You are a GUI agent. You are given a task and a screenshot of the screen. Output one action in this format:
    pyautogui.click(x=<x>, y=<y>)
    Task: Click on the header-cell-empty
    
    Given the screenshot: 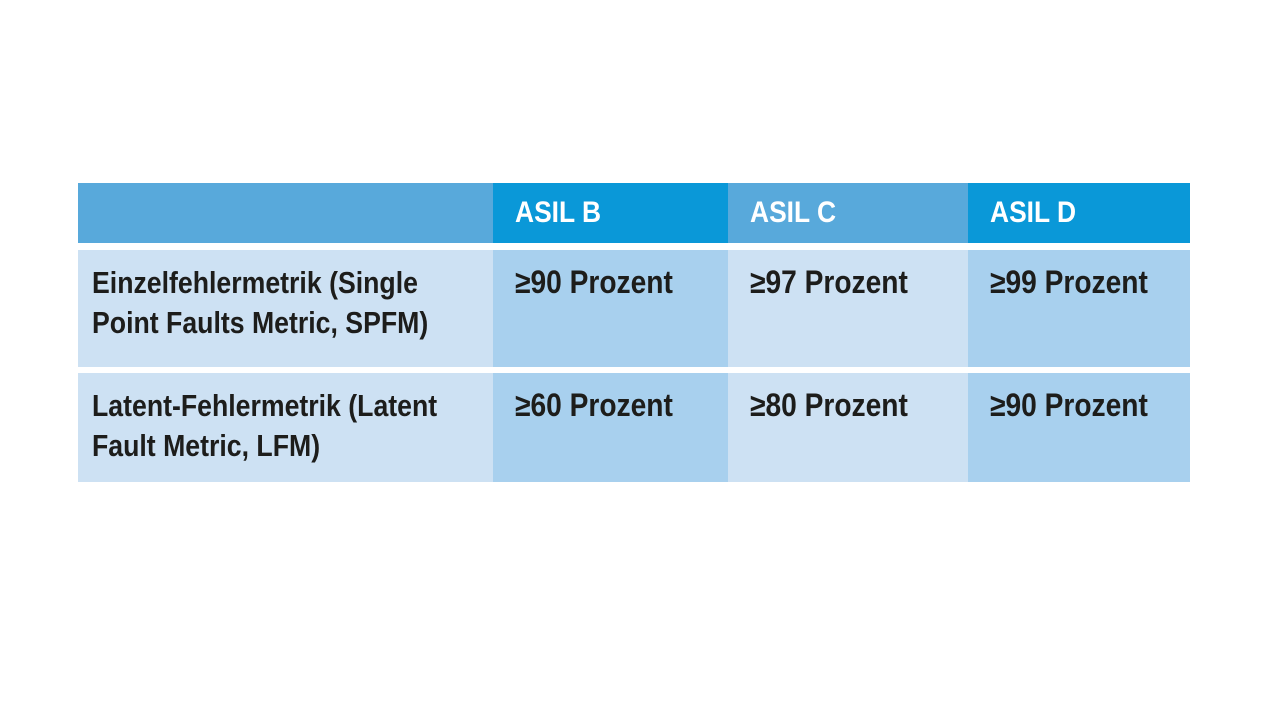 What is the action you would take?
    pyautogui.click(x=285, y=213)
    